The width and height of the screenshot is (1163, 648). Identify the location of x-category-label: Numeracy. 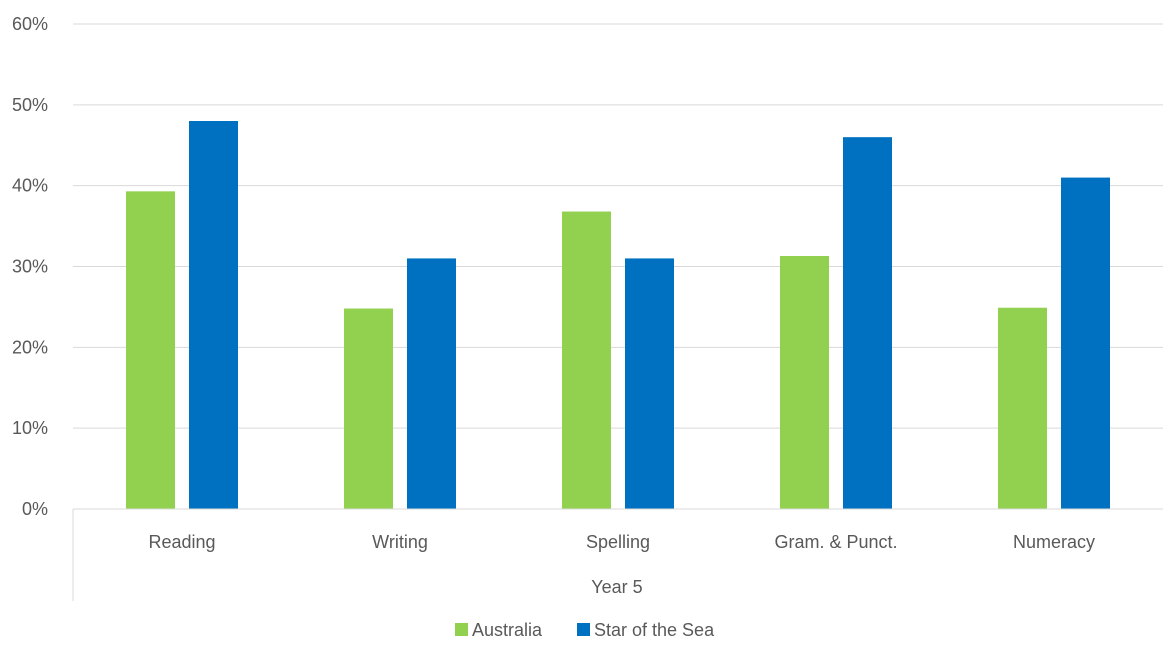
(1054, 542).